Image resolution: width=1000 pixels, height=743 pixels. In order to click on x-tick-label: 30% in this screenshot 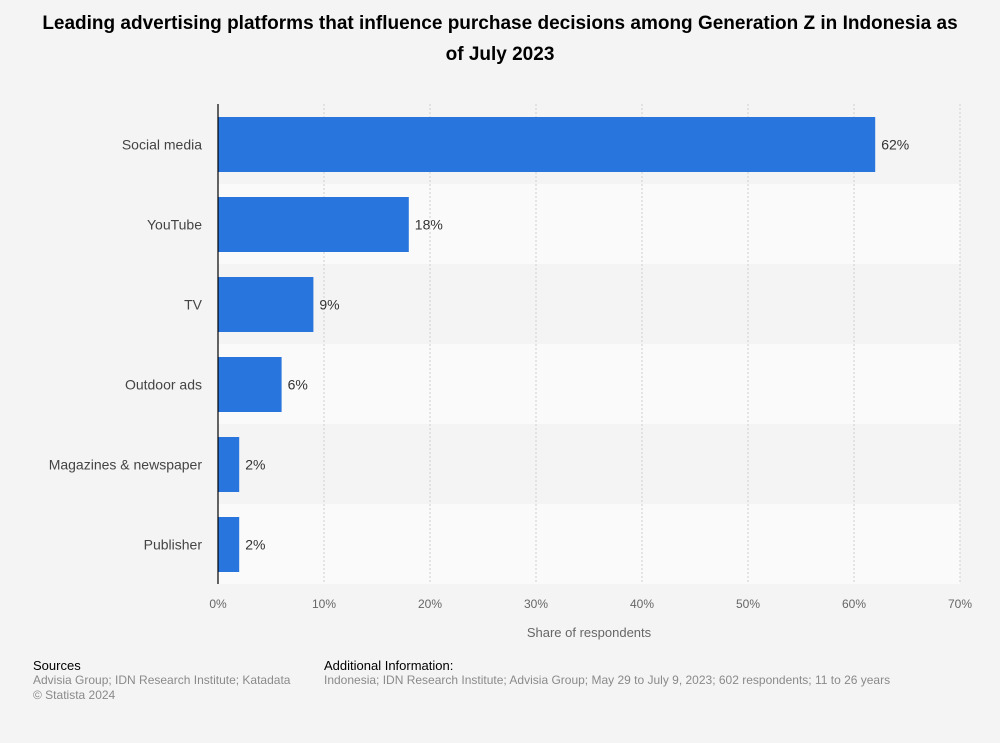, I will do `click(536, 604)`.